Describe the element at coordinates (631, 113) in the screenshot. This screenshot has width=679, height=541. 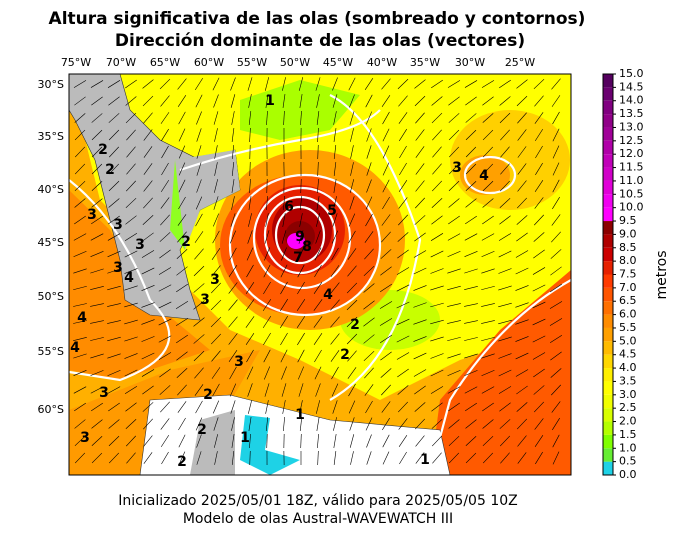
I see `colorbar-tick-label: 13.5` at that location.